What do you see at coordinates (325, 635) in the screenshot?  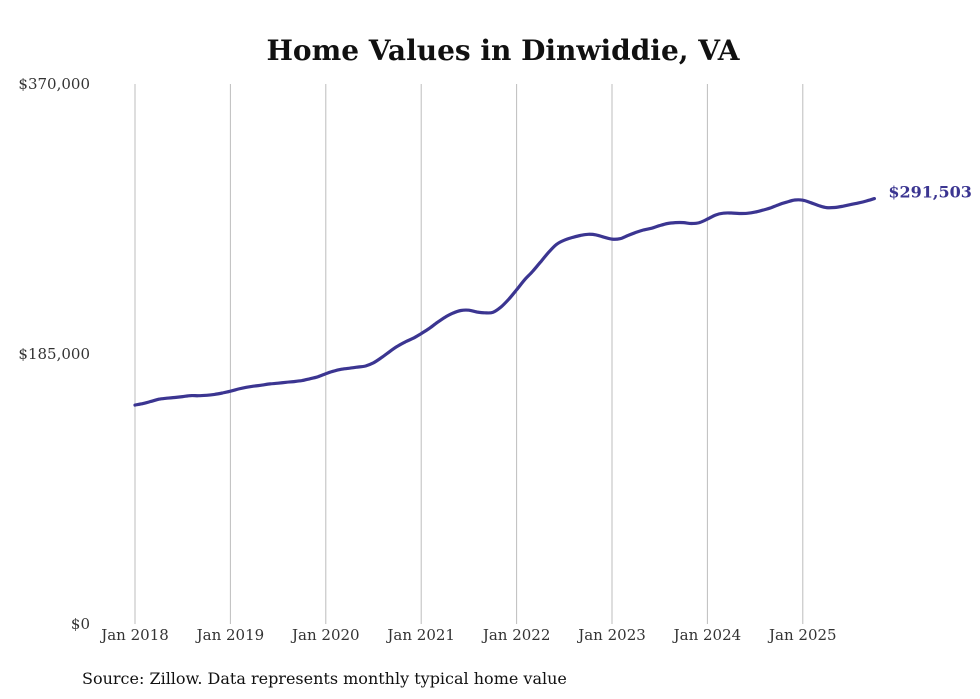 I see `x-tick-label: Jan 2020` at bounding box center [325, 635].